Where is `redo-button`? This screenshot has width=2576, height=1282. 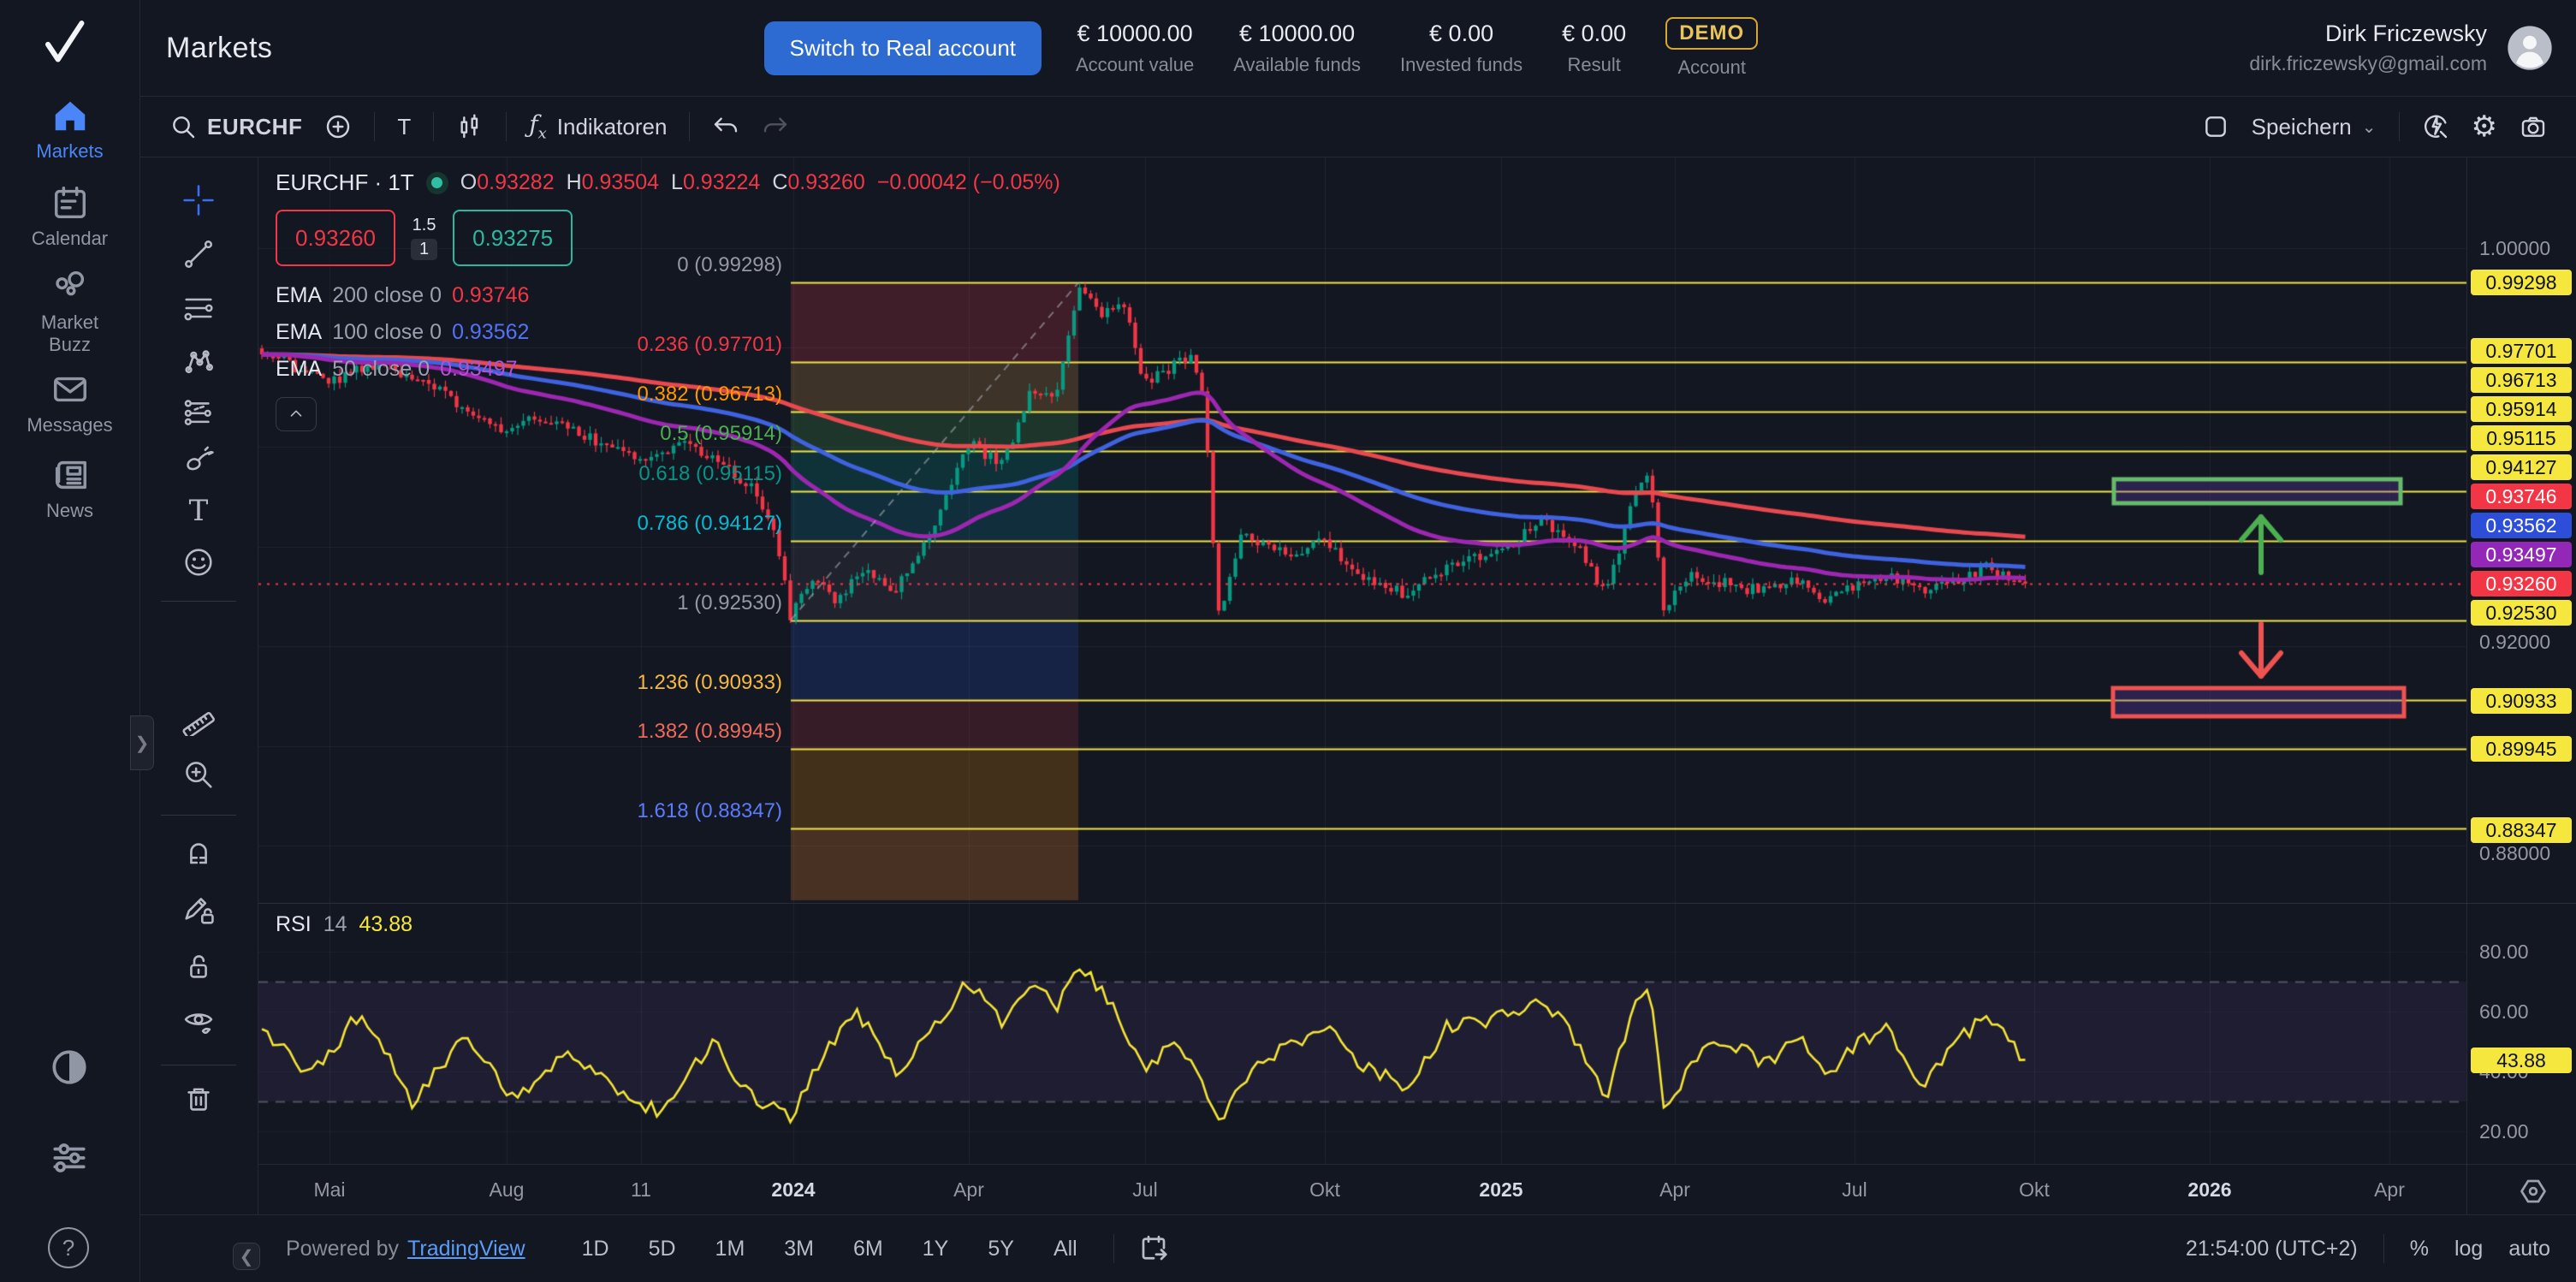
redo-button is located at coordinates (775, 126).